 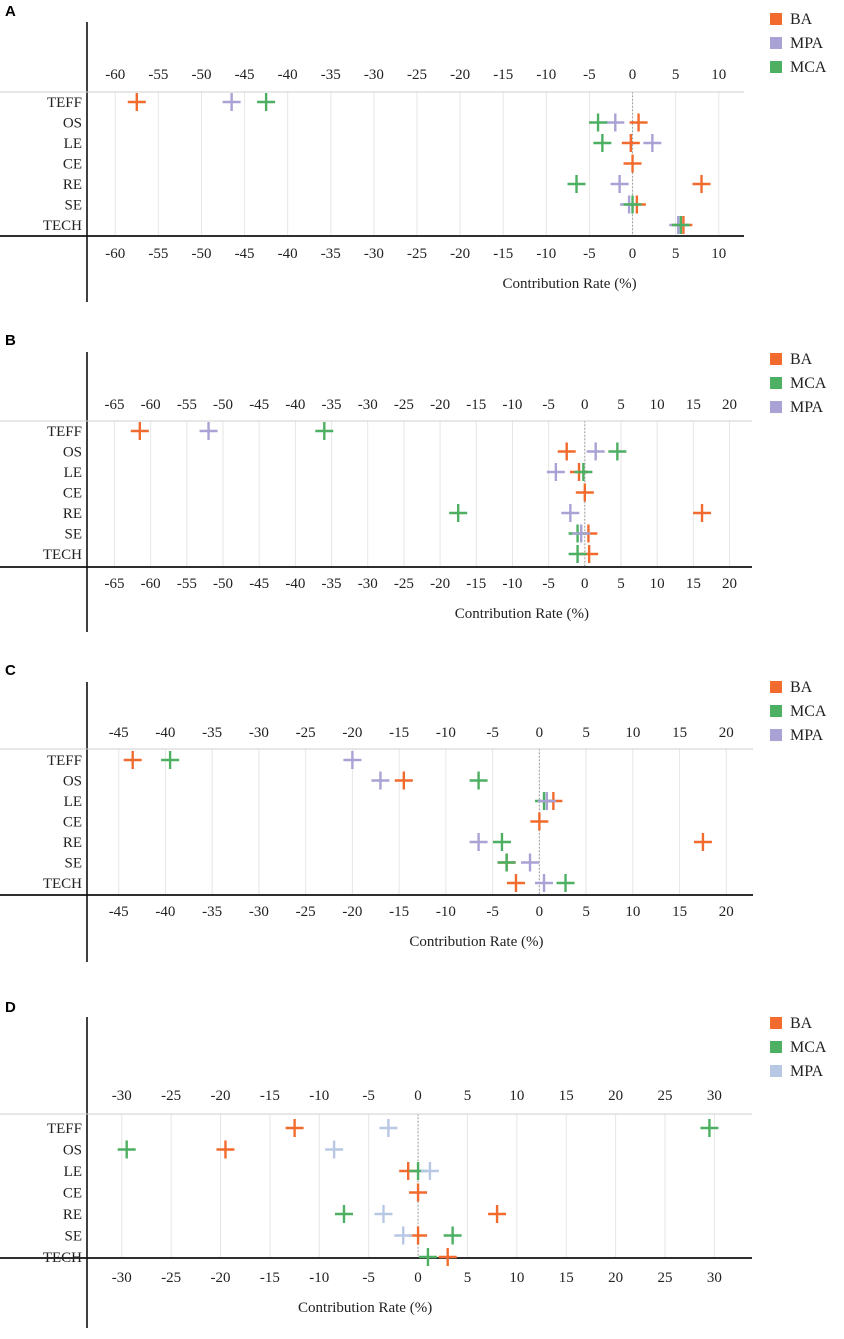 What do you see at coordinates (516, 1096) in the screenshot?
I see `top-tick-label: 10` at bounding box center [516, 1096].